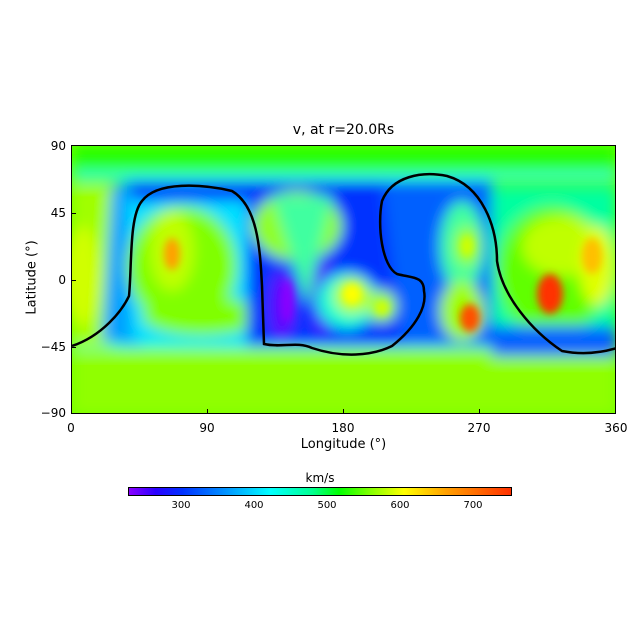 Image resolution: width=640 pixels, height=640 pixels. What do you see at coordinates (343, 444) in the screenshot?
I see `x-axis-label: Longitude (°)` at bounding box center [343, 444].